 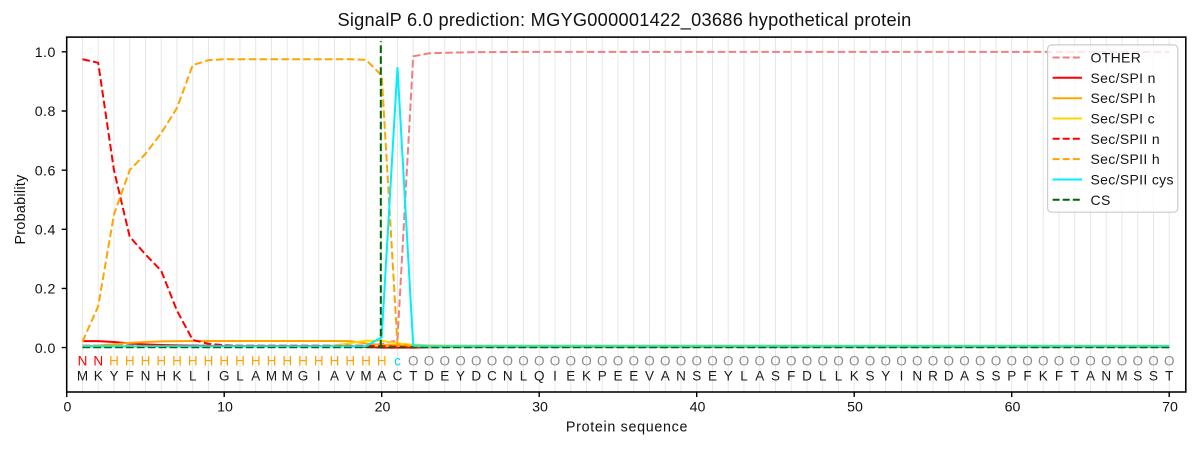 I want to click on svg-text: 0.4, so click(x=45, y=231).